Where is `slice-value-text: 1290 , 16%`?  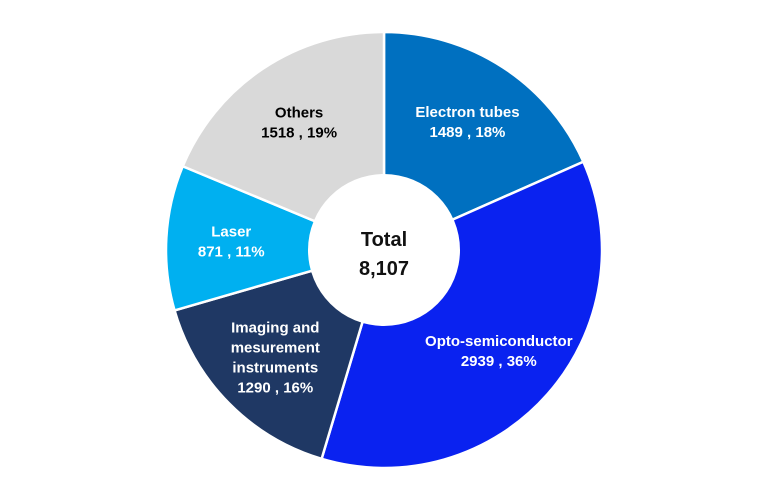 slice-value-text: 1290 , 16% is located at coordinates (275, 388).